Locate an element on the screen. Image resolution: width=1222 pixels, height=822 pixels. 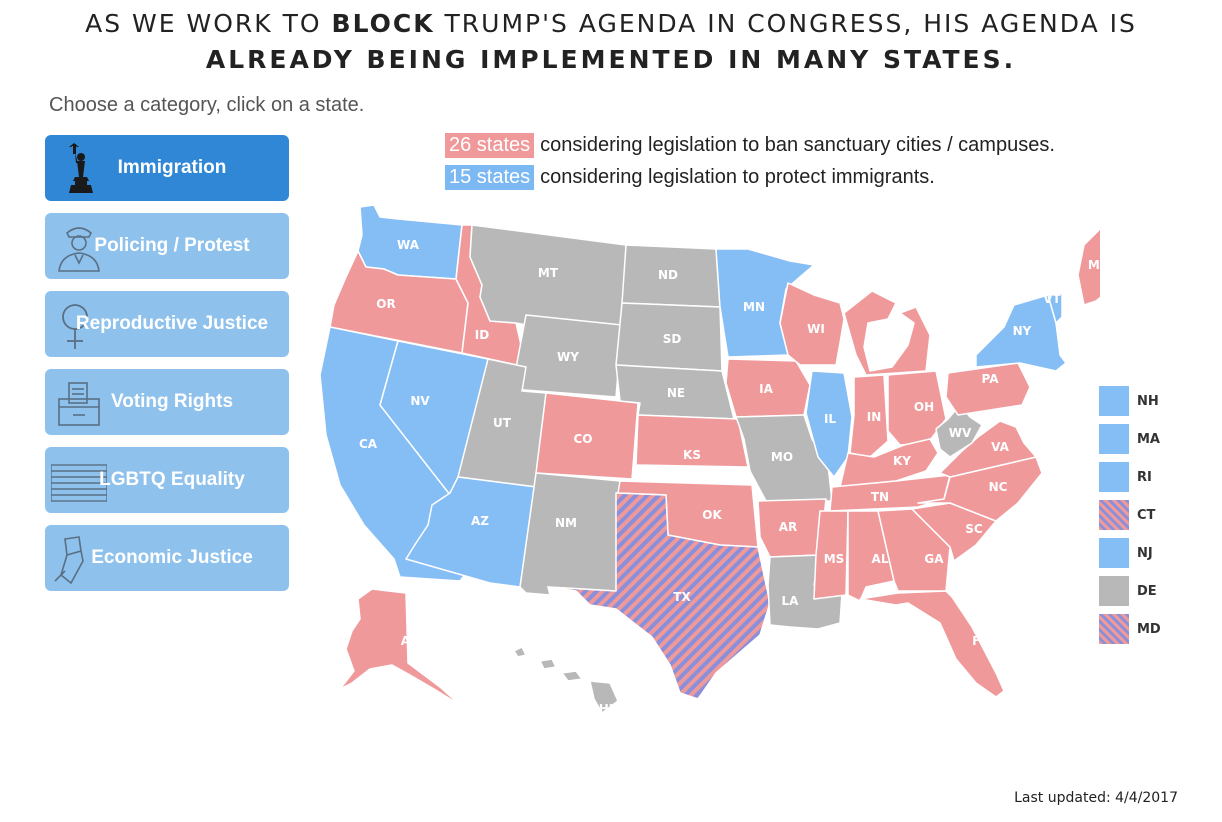
female-symbol-icon is located at coordinates (75, 326).